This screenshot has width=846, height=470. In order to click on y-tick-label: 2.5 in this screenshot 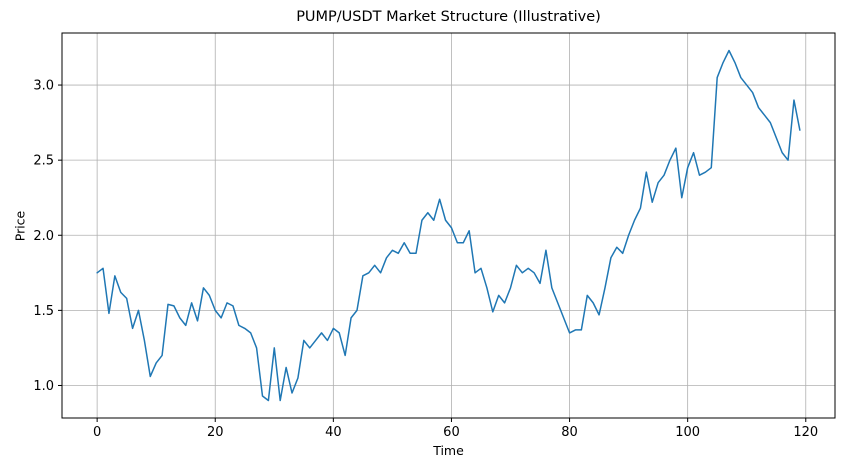, I will do `click(43, 161)`.